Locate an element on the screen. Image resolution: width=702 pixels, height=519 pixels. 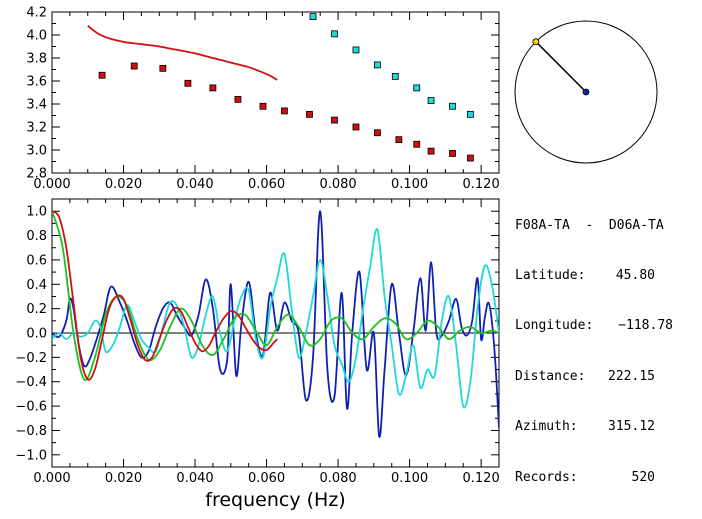
y-tick-label: 0.6 is located at coordinates (36, 260).